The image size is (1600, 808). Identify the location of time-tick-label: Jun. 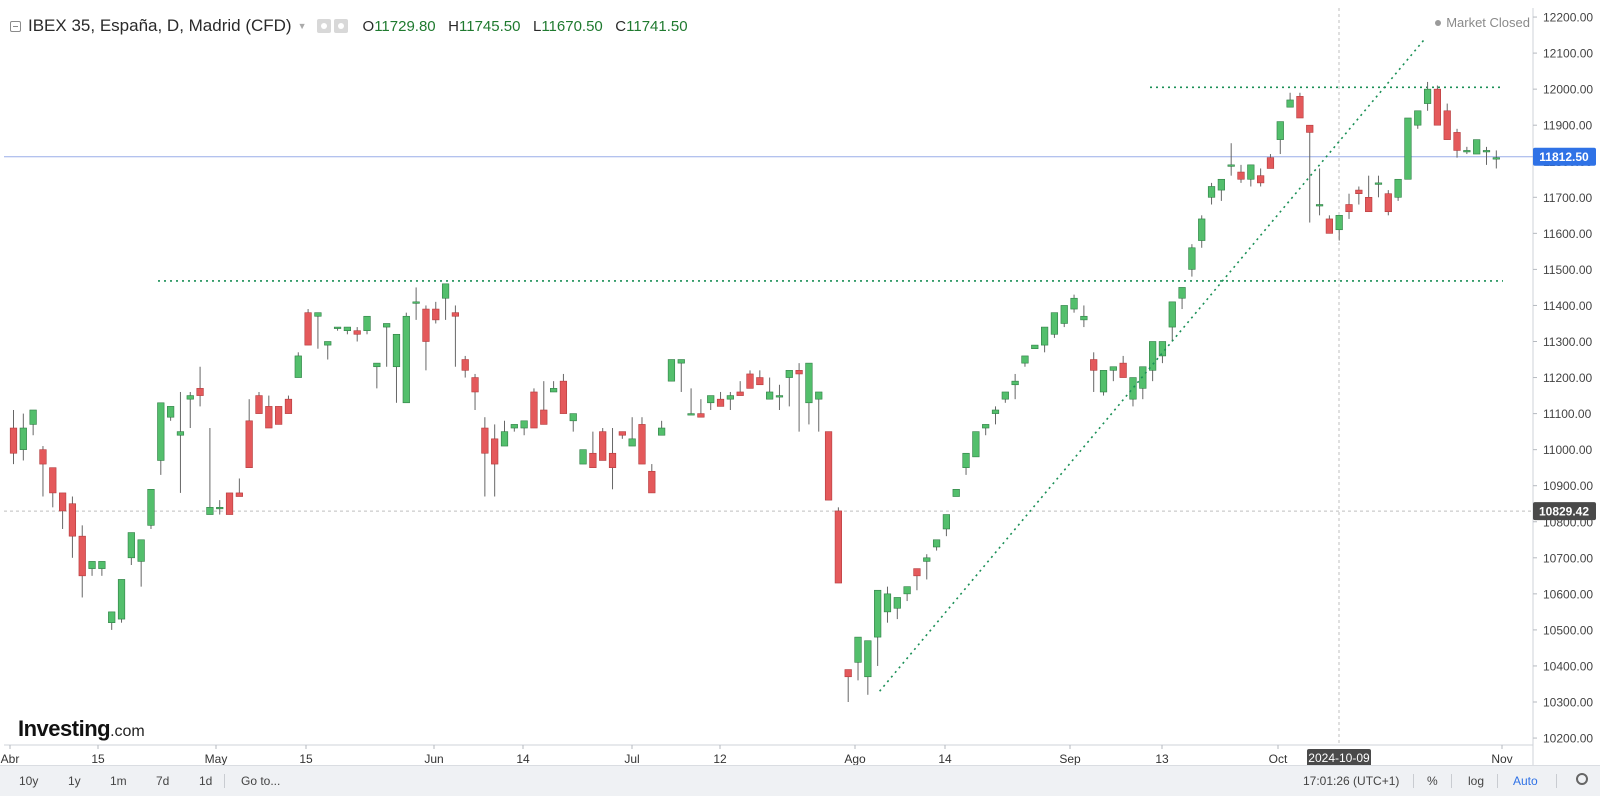
(433, 759).